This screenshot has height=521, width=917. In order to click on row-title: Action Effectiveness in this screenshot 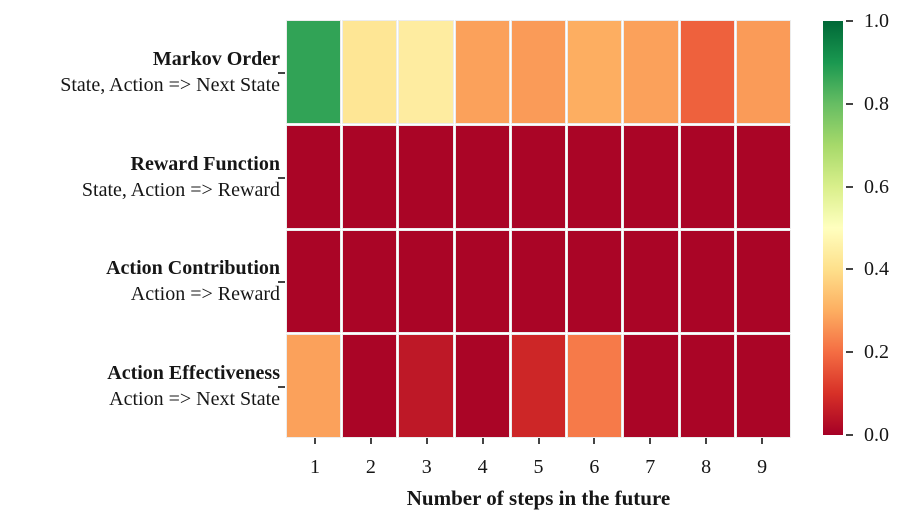, I will do `click(193, 373)`.